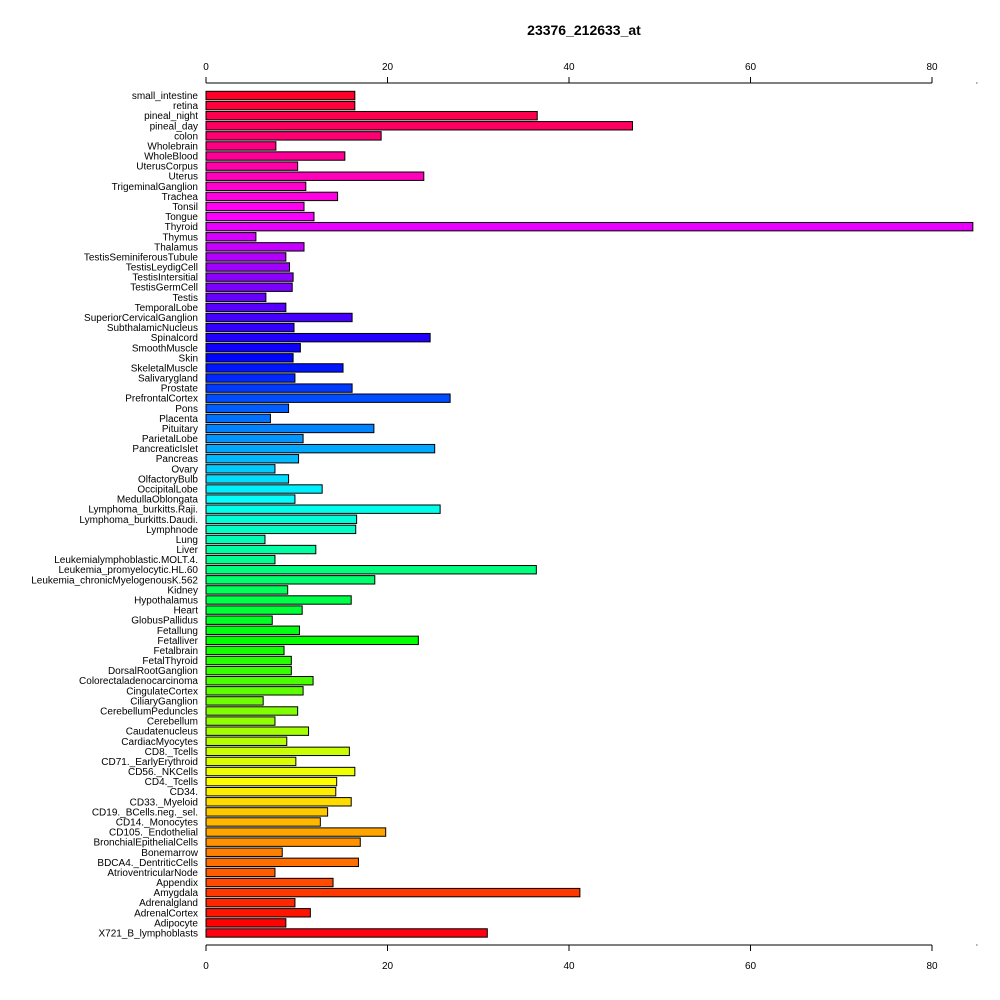  What do you see at coordinates (182, 590) in the screenshot?
I see `category-label: Kidney` at bounding box center [182, 590].